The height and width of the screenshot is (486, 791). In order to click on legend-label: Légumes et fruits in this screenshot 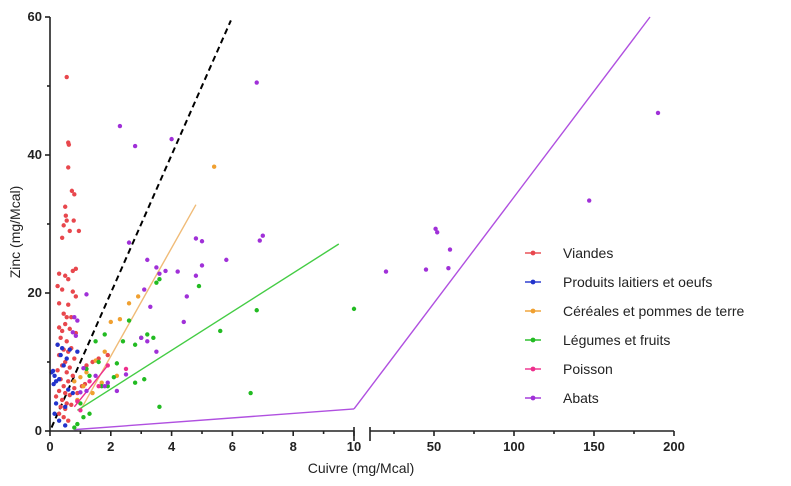, I will do `click(616, 340)`.